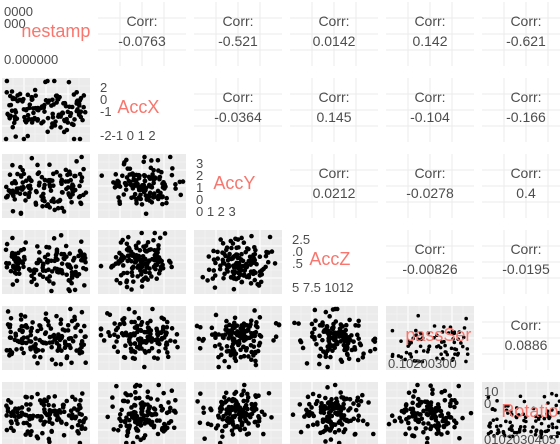 This screenshot has width=560, height=444. Describe the element at coordinates (18, 11) in the screenshot. I see `tick-label: 0000` at that location.